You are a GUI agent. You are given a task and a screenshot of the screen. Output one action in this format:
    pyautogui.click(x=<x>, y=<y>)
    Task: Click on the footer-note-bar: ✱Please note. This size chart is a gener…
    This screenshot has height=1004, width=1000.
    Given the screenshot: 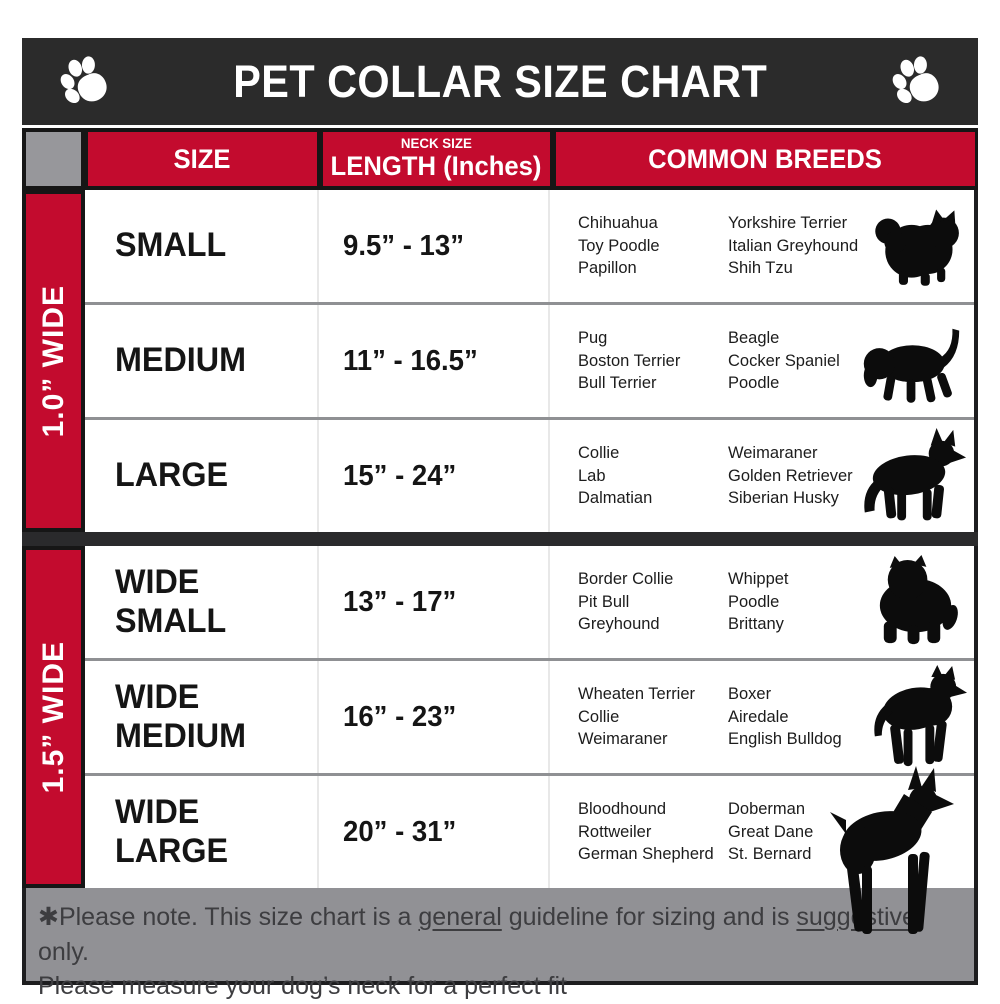 What is the action you would take?
    pyautogui.click(x=500, y=944)
    